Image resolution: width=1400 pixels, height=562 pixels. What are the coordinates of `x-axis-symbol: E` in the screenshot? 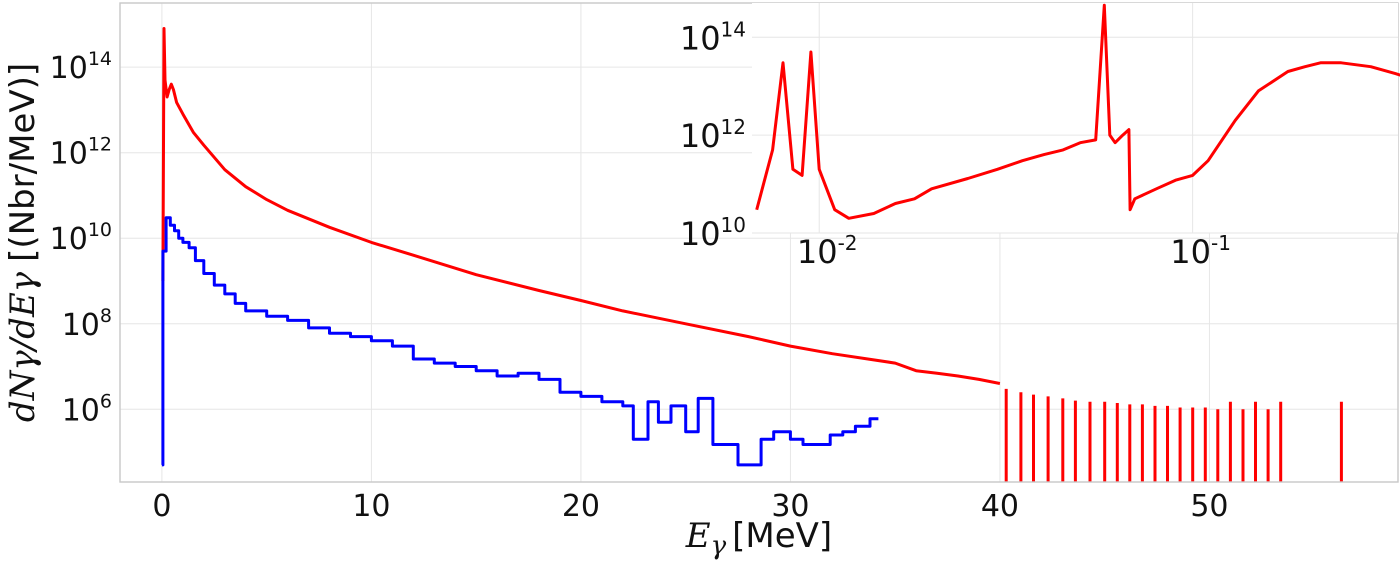 It's located at (698, 536).